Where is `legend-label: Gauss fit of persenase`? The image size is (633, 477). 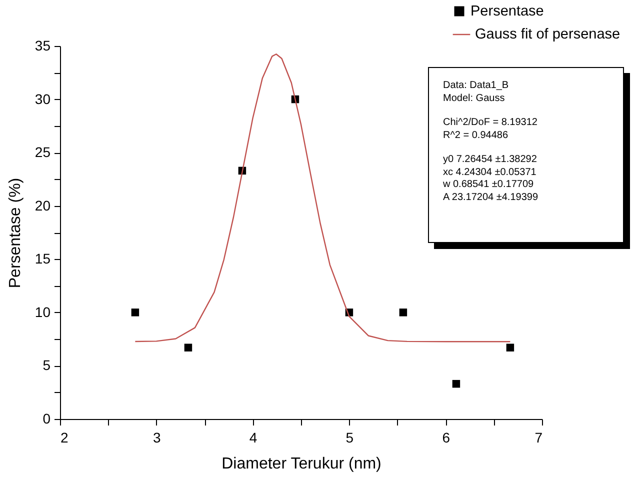
legend-label: Gauss fit of persenase is located at coordinates (547, 34).